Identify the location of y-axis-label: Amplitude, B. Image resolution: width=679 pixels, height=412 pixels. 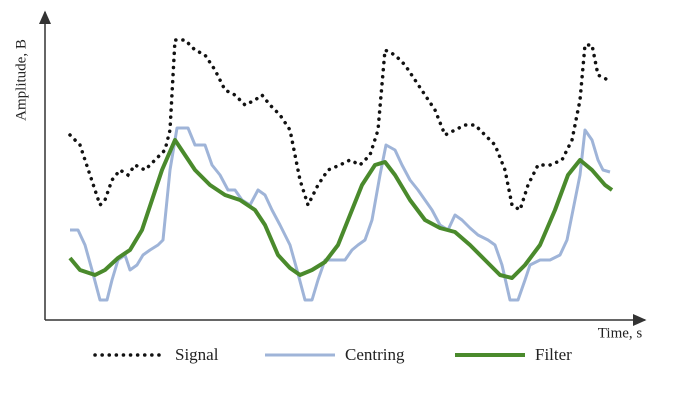
(21, 80).